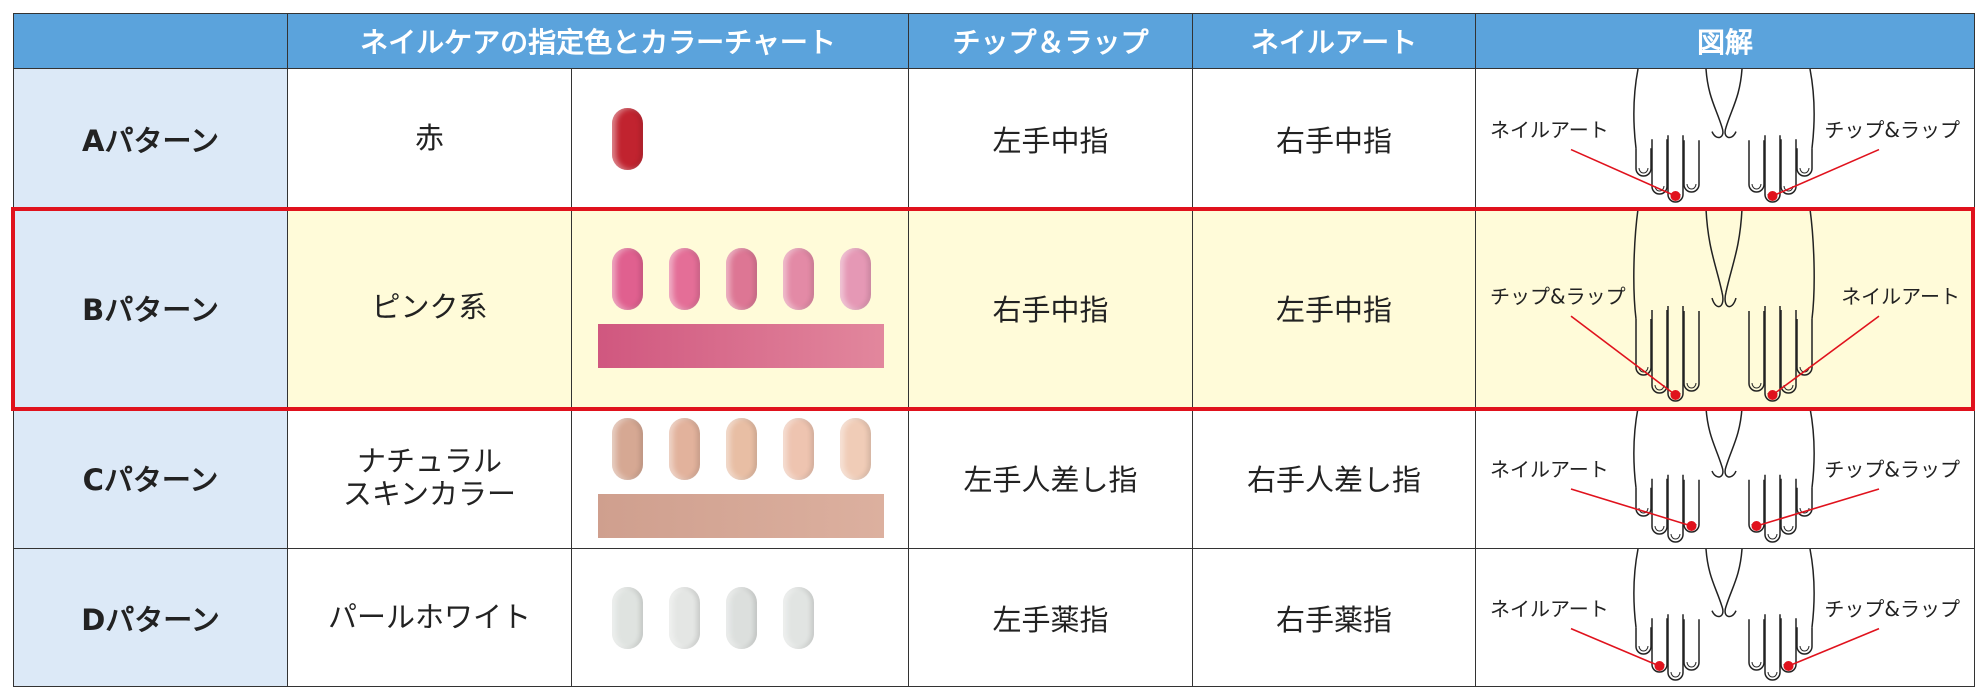 The height and width of the screenshot is (687, 1977). What do you see at coordinates (429, 617) in the screenshot?
I see `color-name-cell: パールホワイト` at bounding box center [429, 617].